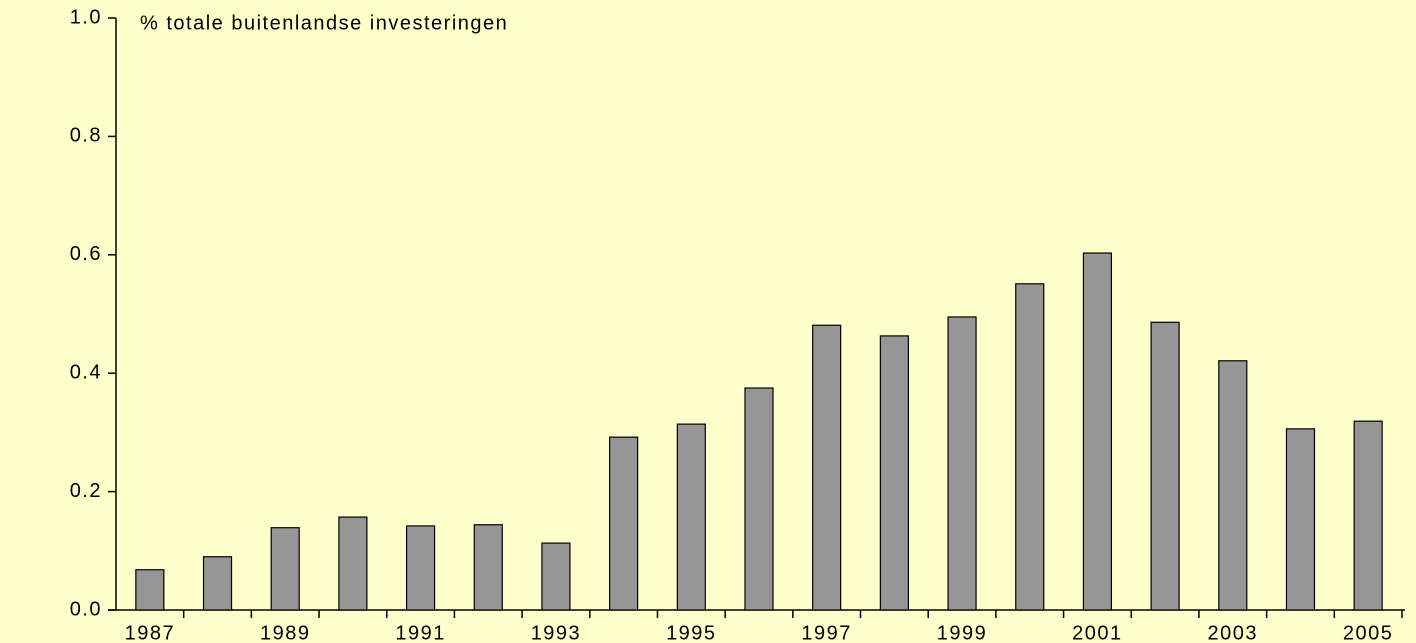 This screenshot has height=643, width=1416. What do you see at coordinates (86, 372) in the screenshot?
I see `y-tick-label: 0.4` at bounding box center [86, 372].